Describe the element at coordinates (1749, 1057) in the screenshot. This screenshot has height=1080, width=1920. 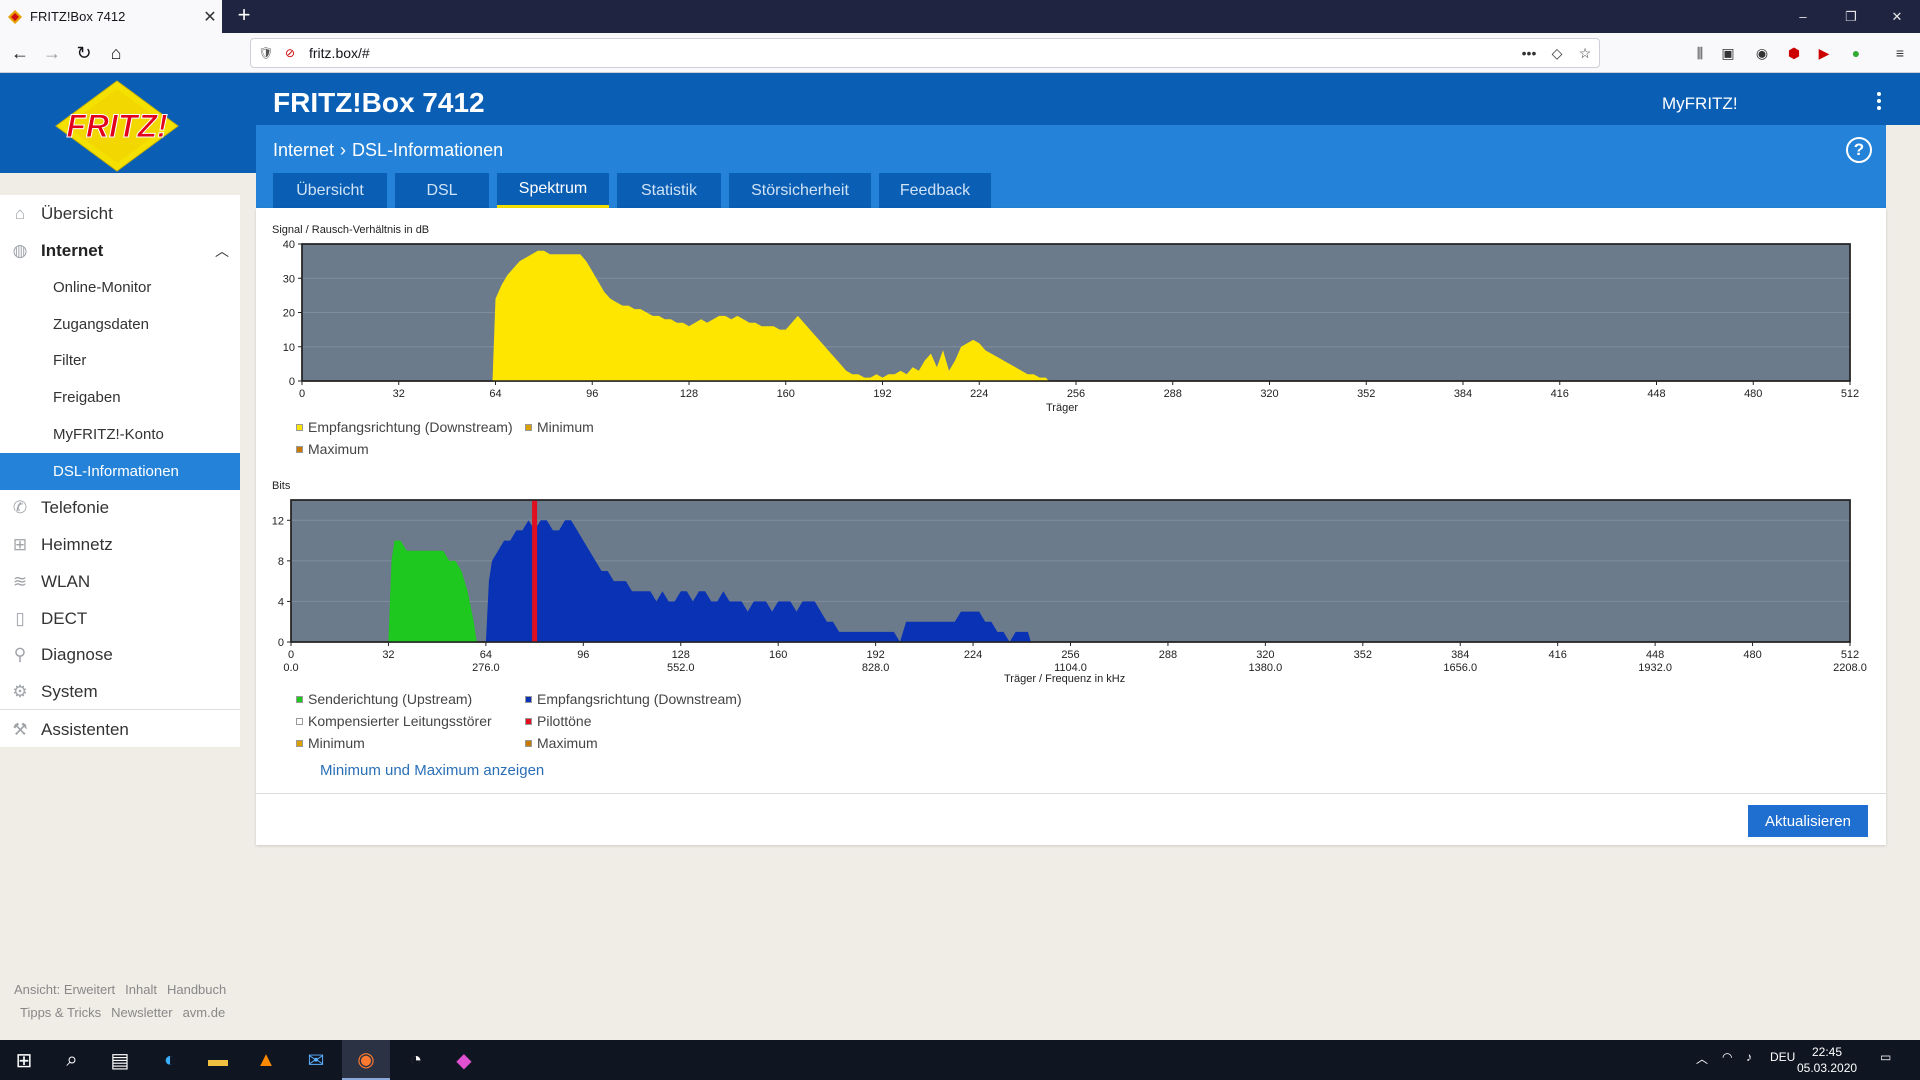
I see `volume-icon: ♪` at that location.